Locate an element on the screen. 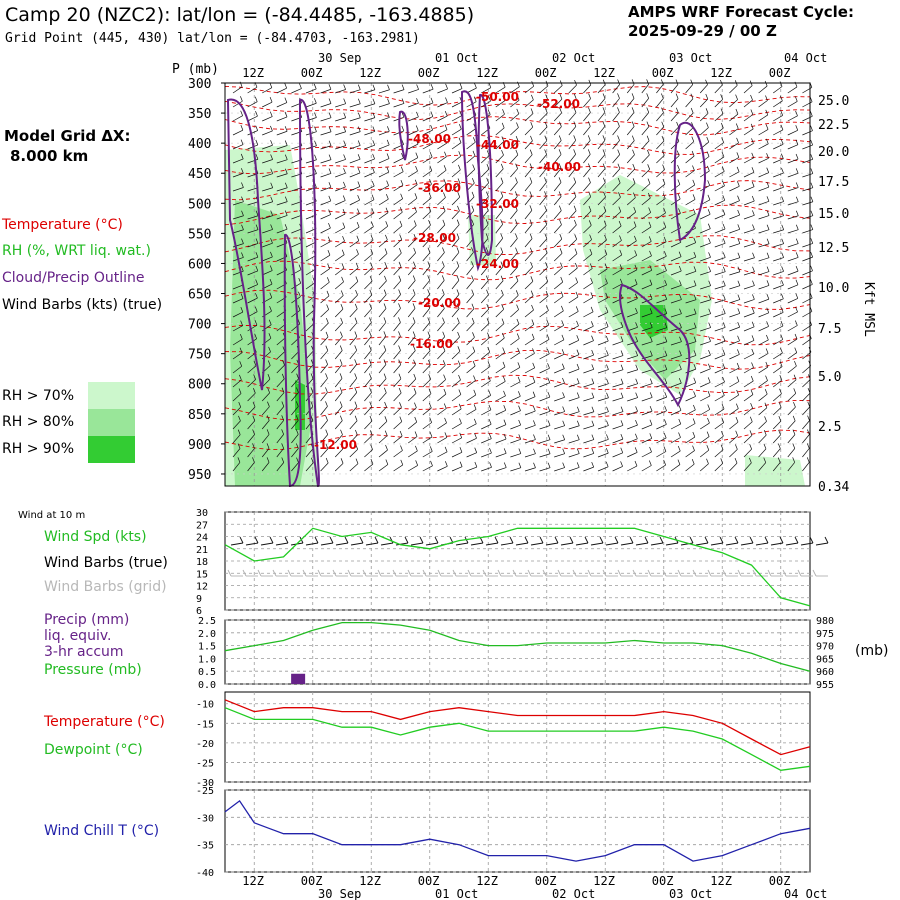  temperature-label: Temperature (°C) is located at coordinates (104, 722).